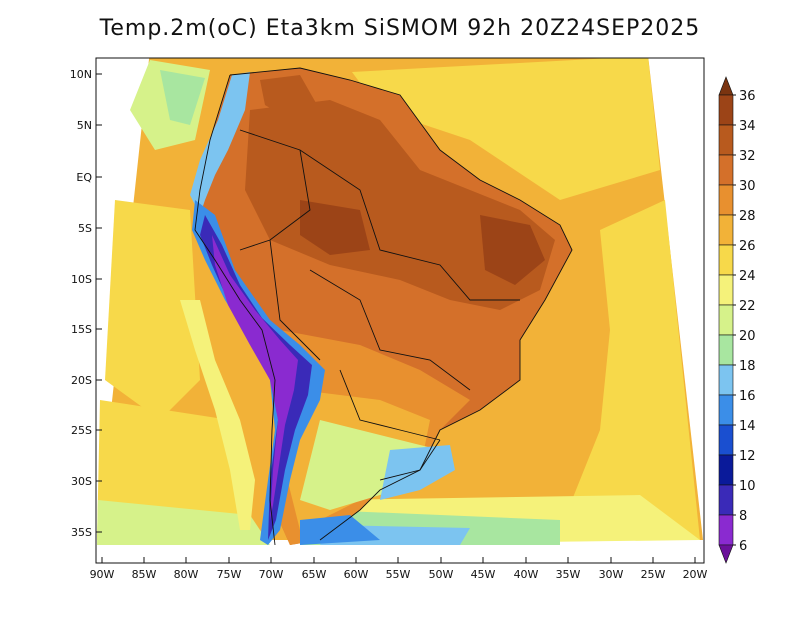 Image resolution: width=800 pixels, height=618 pixels. I want to click on amazon-very-hot, so click(400, 205).